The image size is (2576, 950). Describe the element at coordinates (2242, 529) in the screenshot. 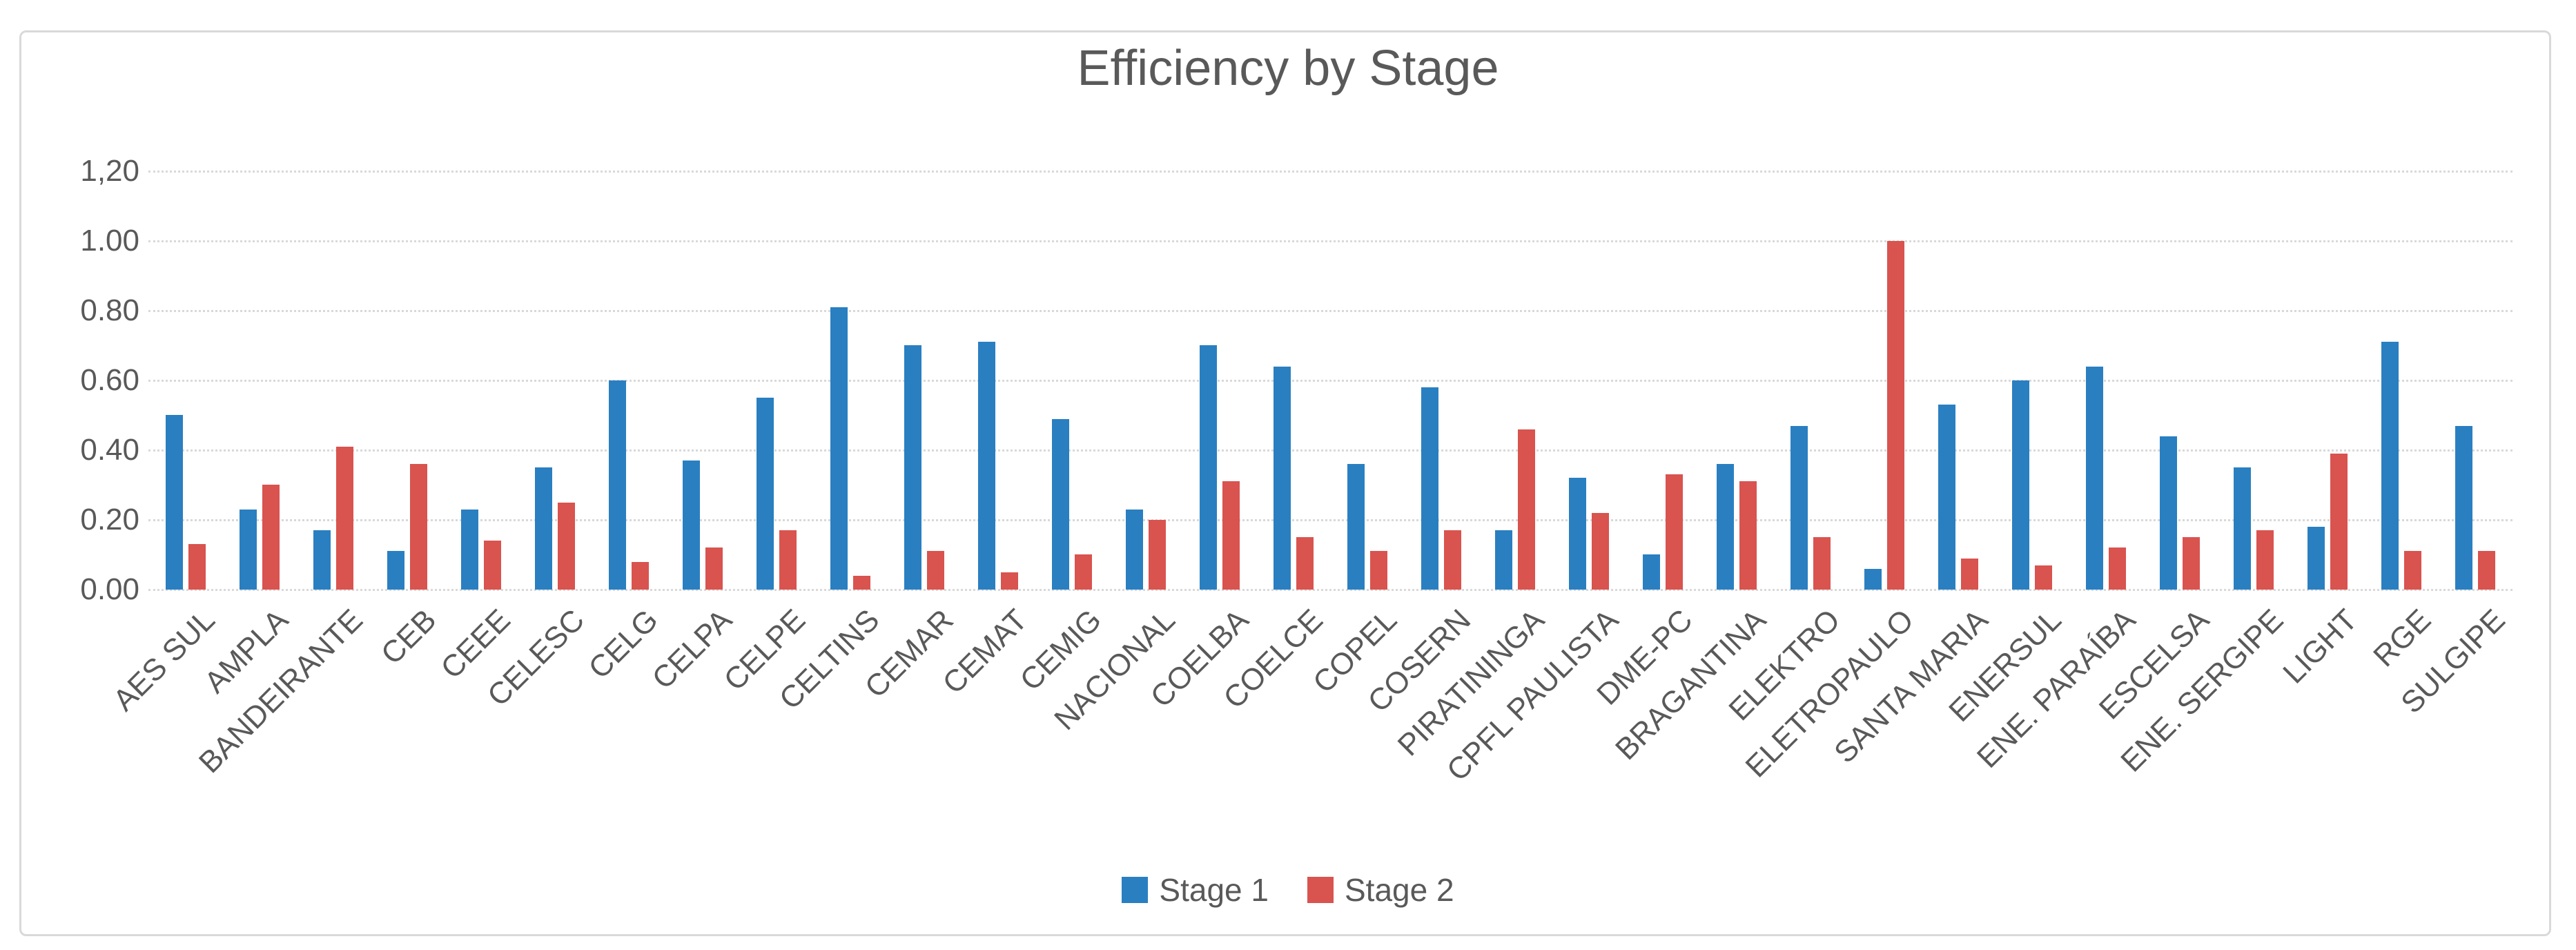

I see `bar-stage1-ene-sergipe` at that location.